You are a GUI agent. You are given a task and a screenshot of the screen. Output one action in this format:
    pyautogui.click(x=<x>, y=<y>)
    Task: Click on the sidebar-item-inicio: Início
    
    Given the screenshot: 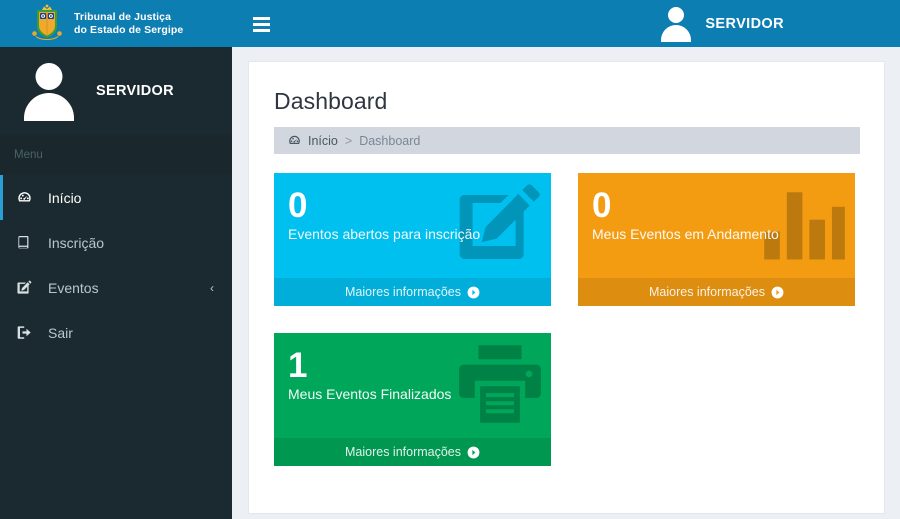 What is the action you would take?
    pyautogui.click(x=116, y=197)
    